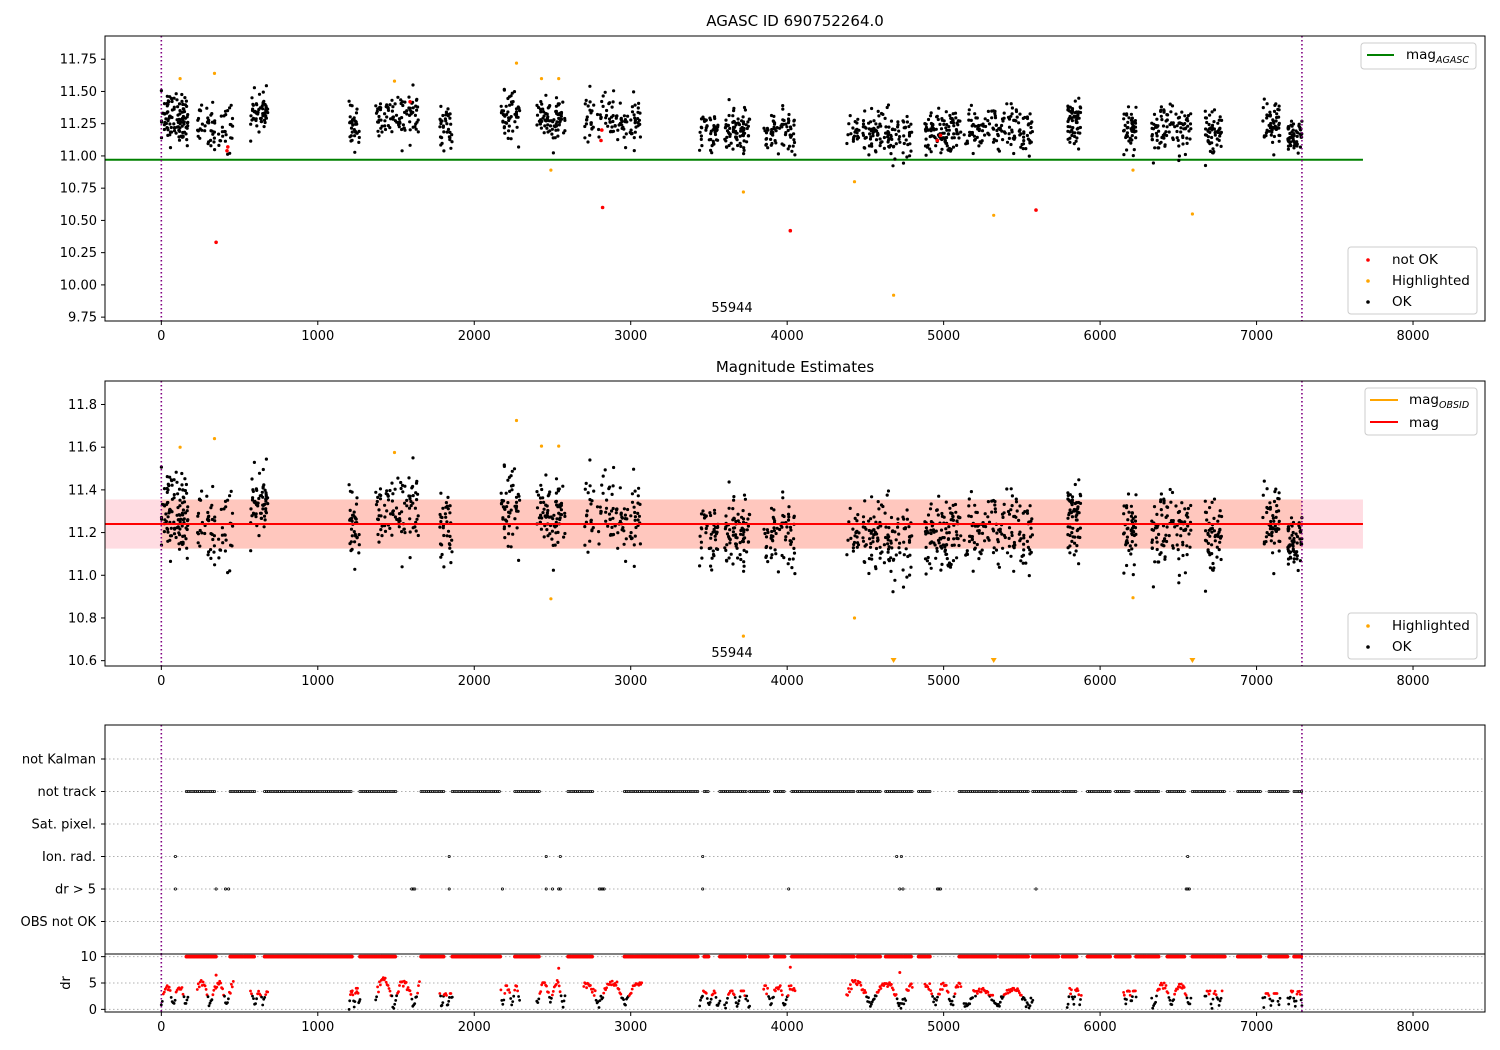 The height and width of the screenshot is (1050, 1500). I want to click on flags-dr5-point, so click(941, 889).